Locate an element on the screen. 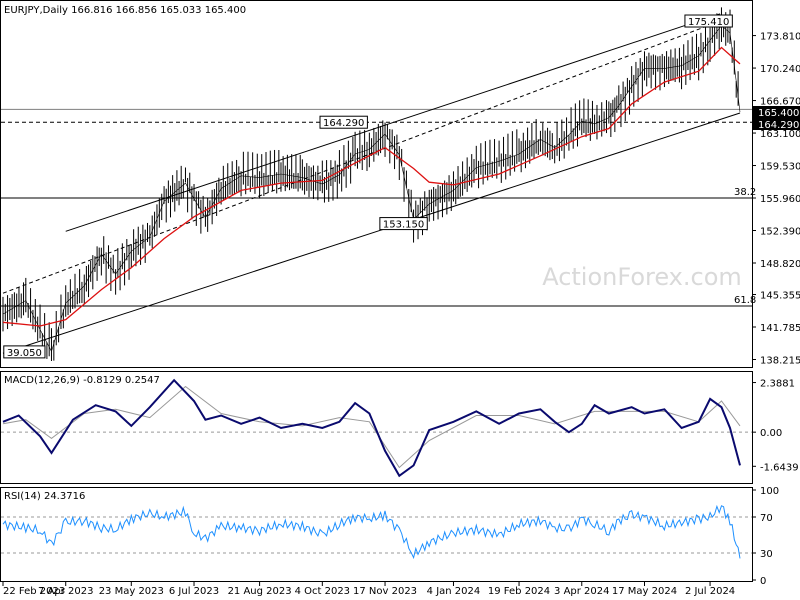 The width and height of the screenshot is (800, 600). support-price-text: 164.290 is located at coordinates (778, 125).